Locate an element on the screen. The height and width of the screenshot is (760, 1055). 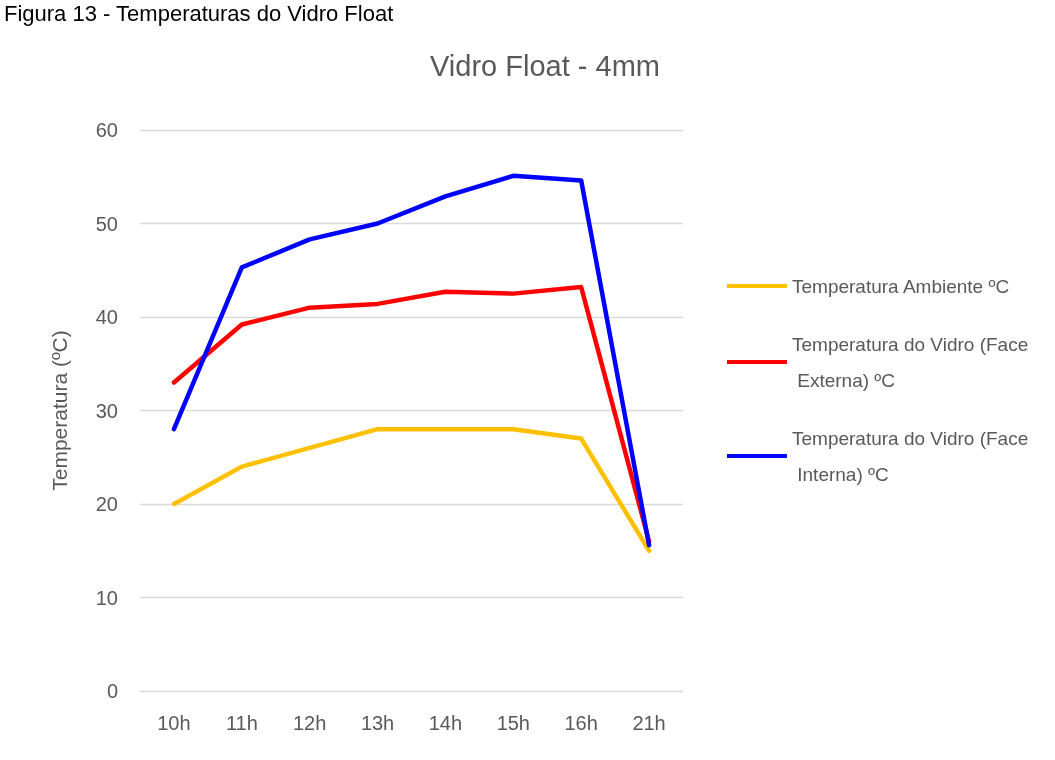
x-tick-label: 21h is located at coordinates (649, 723).